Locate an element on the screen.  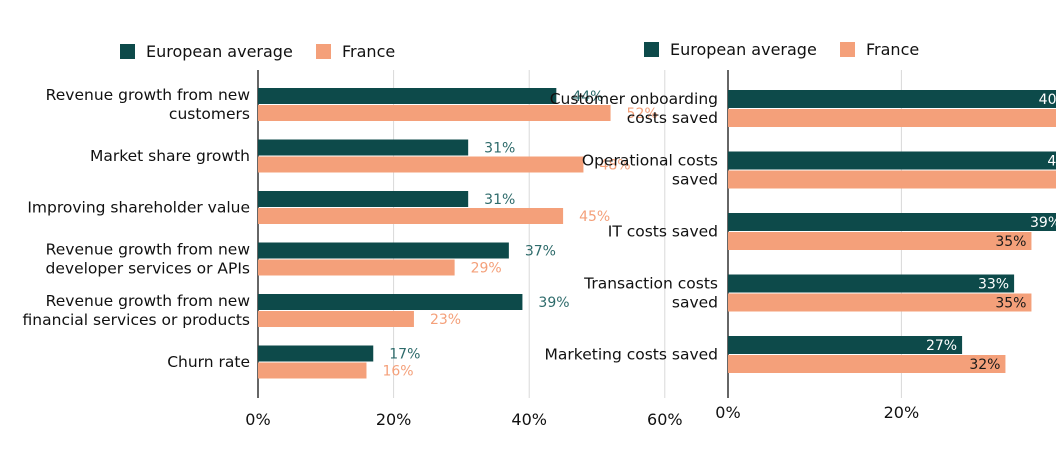
data-label-european-average: 17% is located at coordinates (404, 355).